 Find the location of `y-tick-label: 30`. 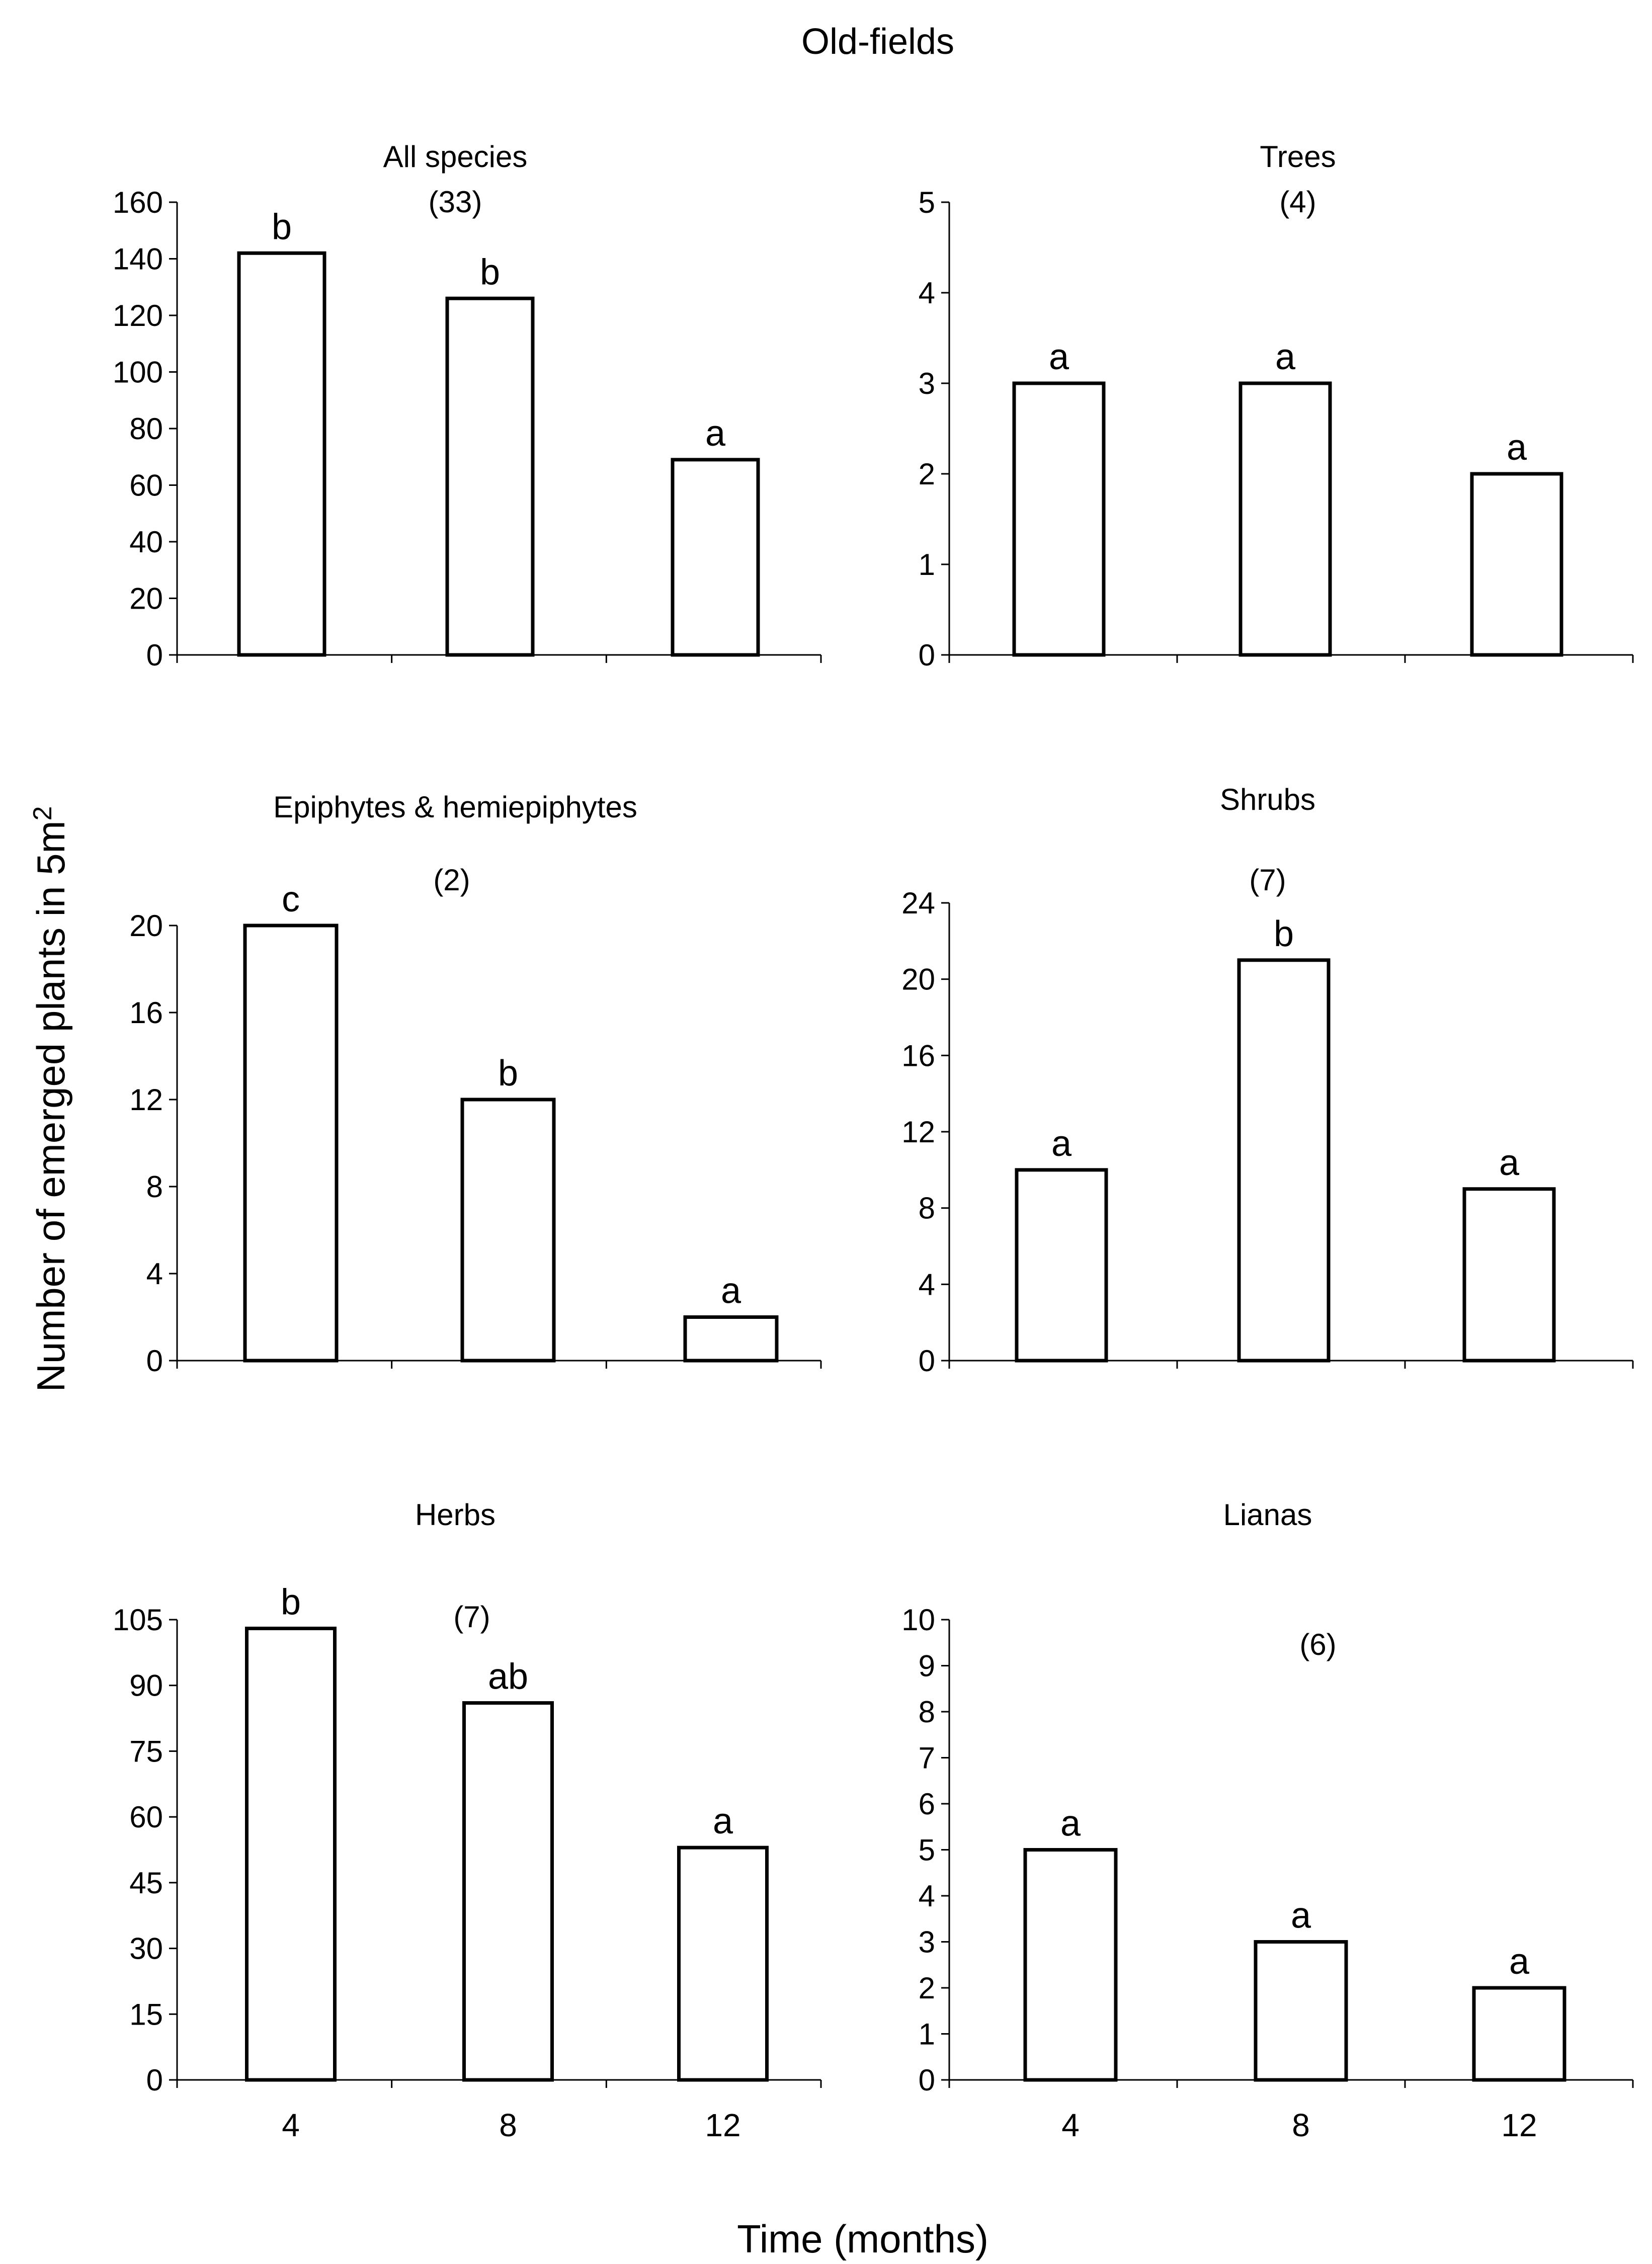

y-tick-label: 30 is located at coordinates (146, 1949).